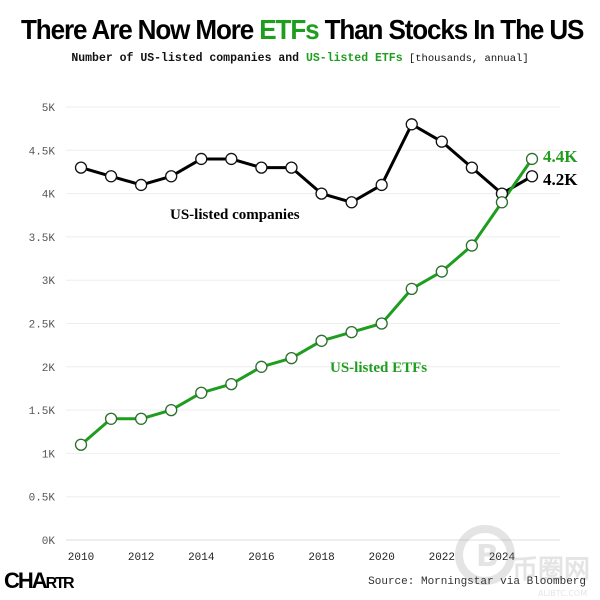  Describe the element at coordinates (140, 29) in the screenshot. I see `title-pre: There Are Now More` at that location.